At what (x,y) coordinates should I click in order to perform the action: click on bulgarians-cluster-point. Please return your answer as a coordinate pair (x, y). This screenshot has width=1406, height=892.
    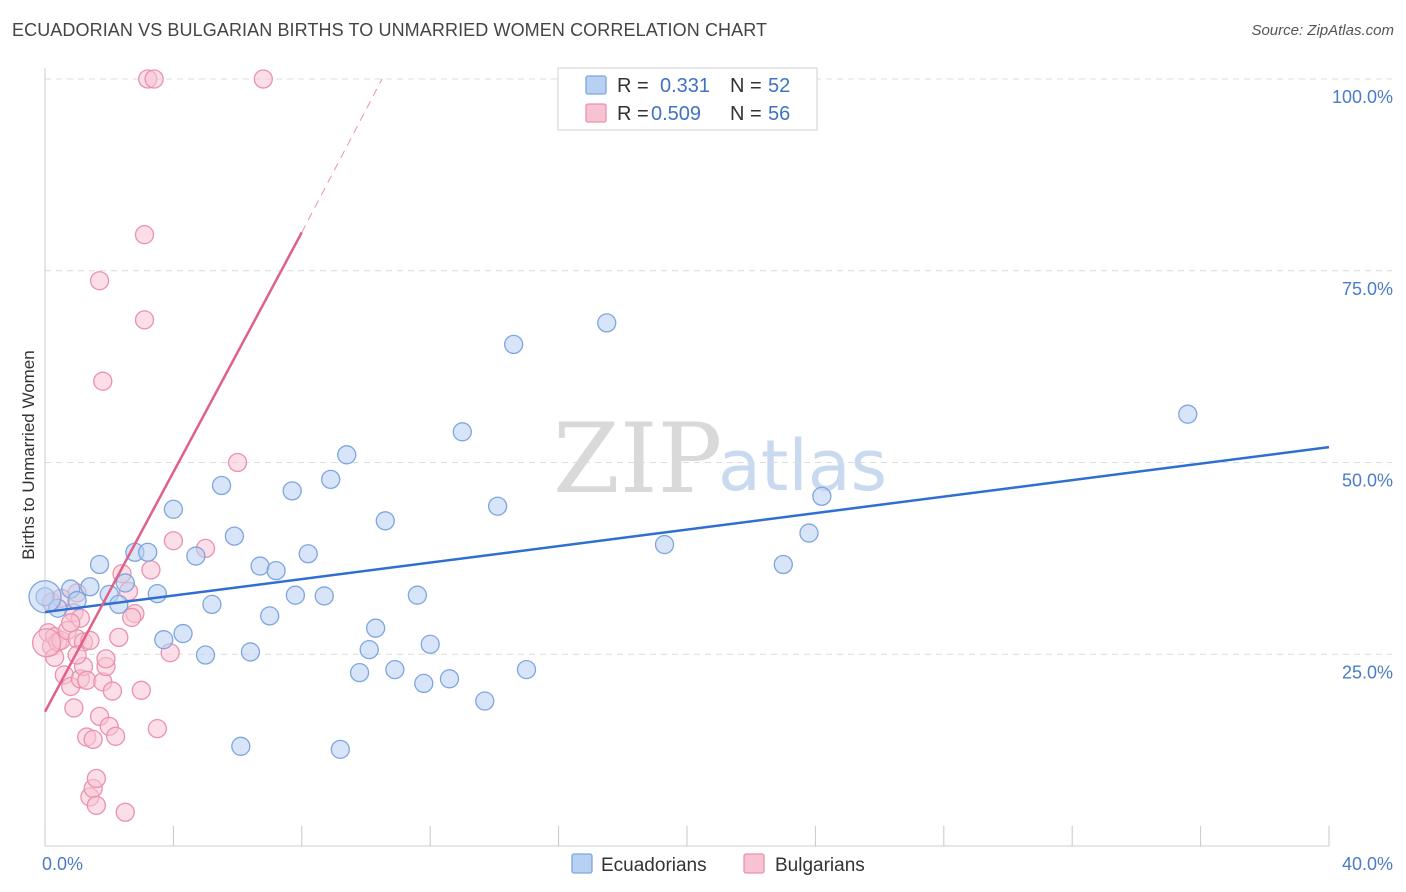
    Looking at the image, I should click on (46, 643).